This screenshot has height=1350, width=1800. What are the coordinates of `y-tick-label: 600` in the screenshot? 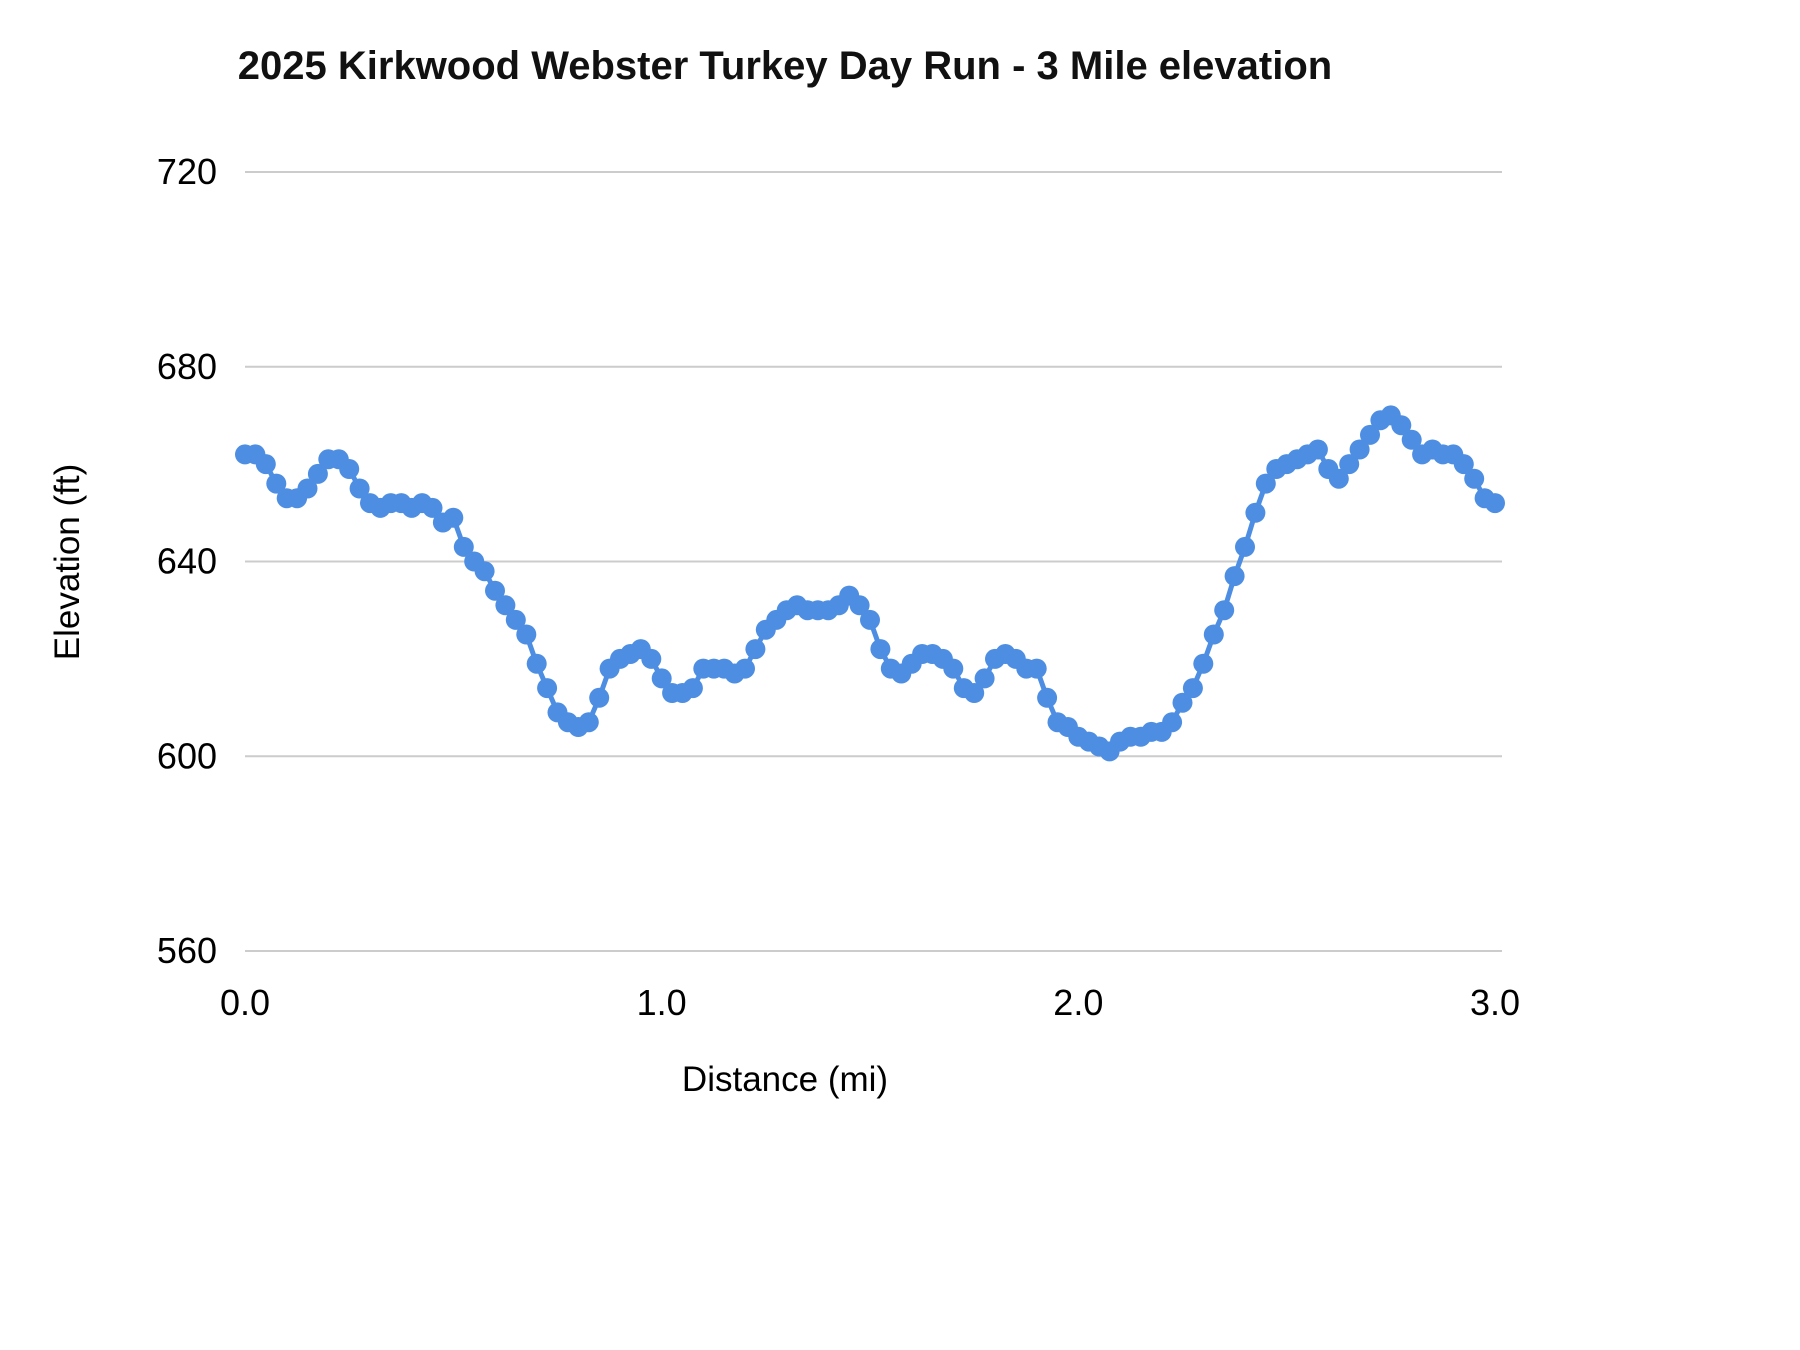 It's located at (187, 755).